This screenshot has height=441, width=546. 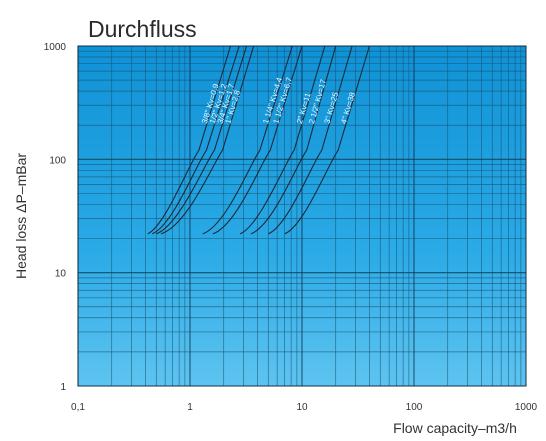 What do you see at coordinates (142, 29) in the screenshot?
I see `chart-title: Durchfluss` at bounding box center [142, 29].